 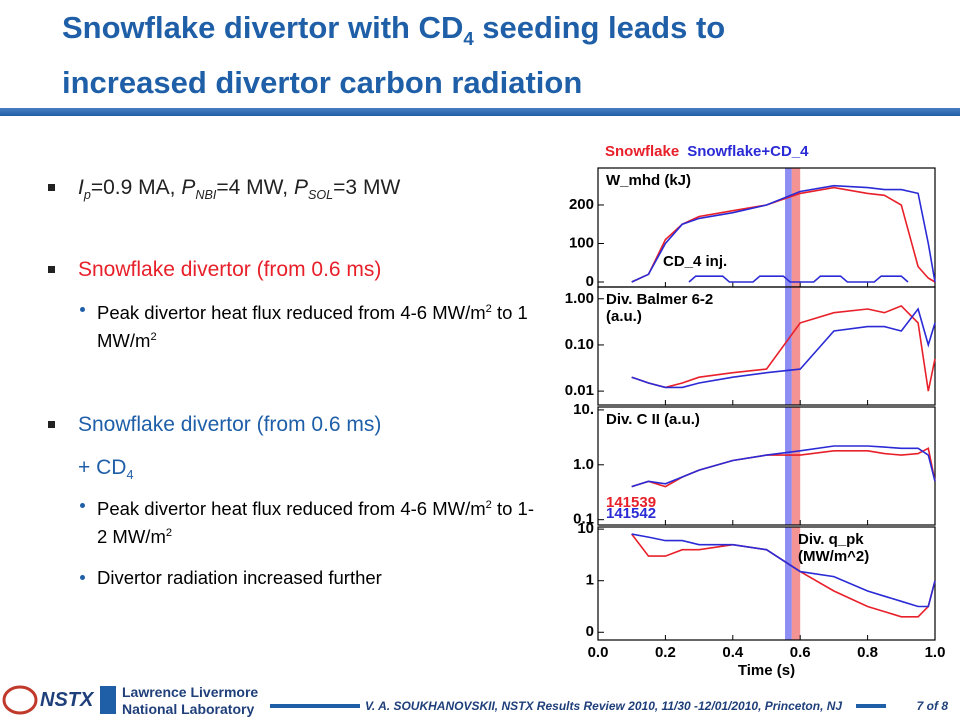 What do you see at coordinates (598, 652) in the screenshot?
I see `x-tick-label: 0.0` at bounding box center [598, 652].